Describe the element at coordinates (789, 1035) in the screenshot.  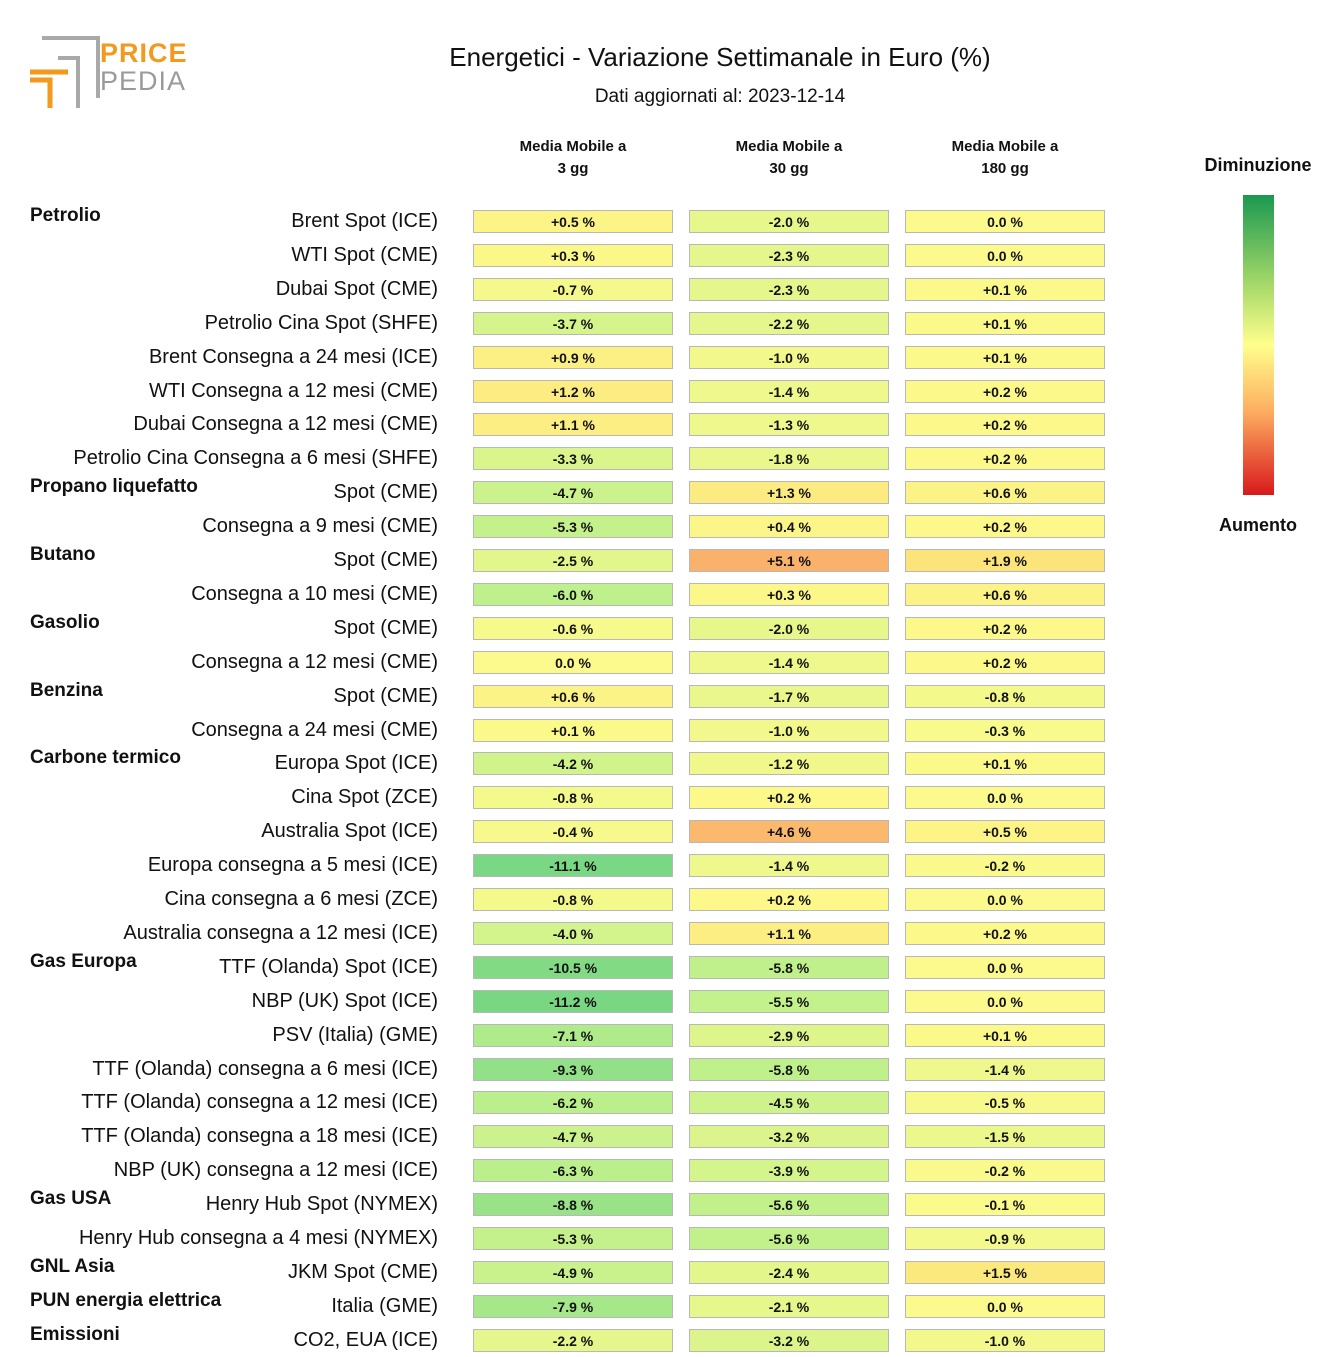
I see `heatmap-cell: -2.9 %` at that location.